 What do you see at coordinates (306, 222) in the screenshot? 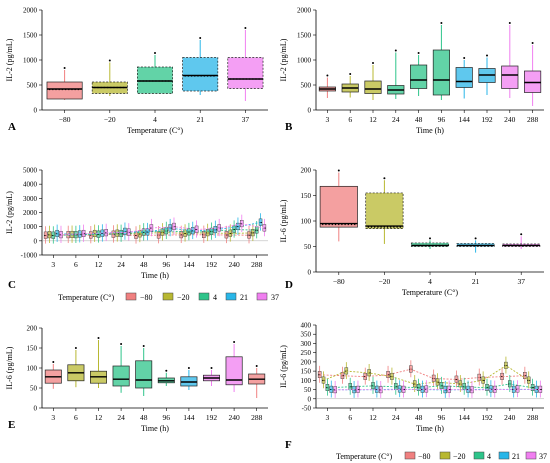
I see `y-tick-label: 100` at bounding box center [306, 222].